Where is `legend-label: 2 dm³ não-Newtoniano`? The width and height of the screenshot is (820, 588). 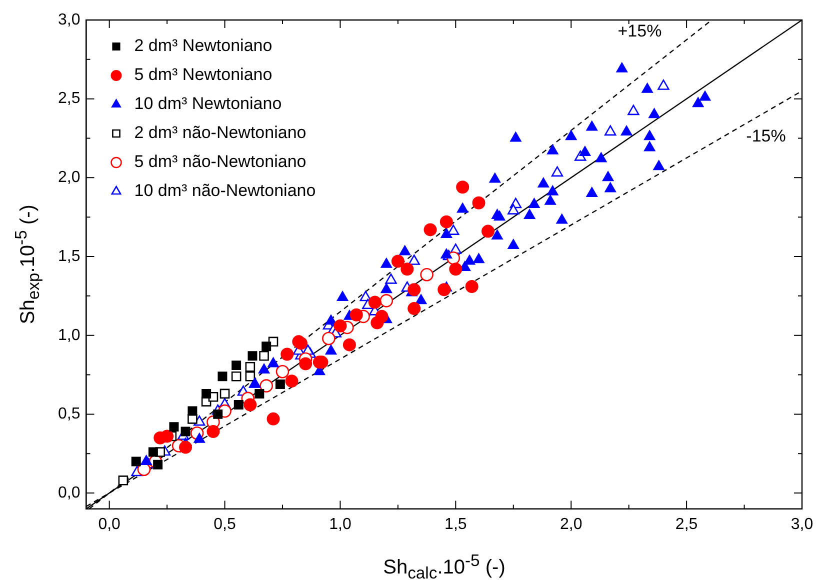 legend-label: 2 dm³ não-Newtoniano is located at coordinates (220, 132).